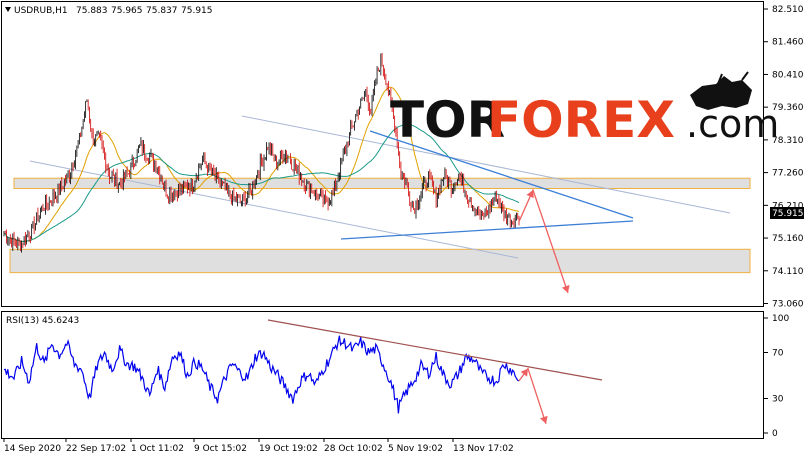 The height and width of the screenshot is (458, 808). I want to click on torforex-logo: TOR FOREX .com, so click(584, 110).